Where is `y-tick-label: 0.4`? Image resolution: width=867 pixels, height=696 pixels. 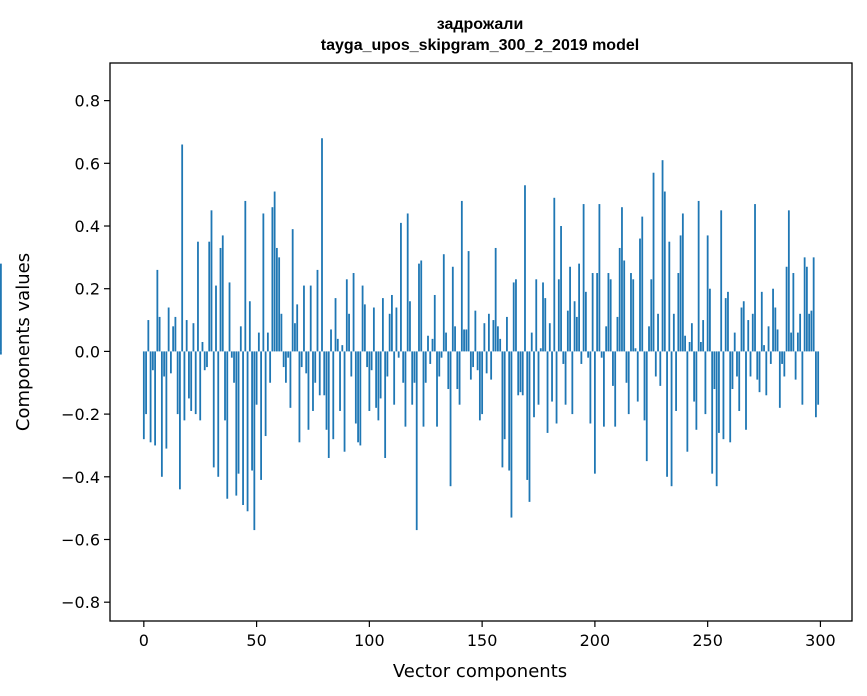
y-tick-label: 0.4 is located at coordinates (87, 226).